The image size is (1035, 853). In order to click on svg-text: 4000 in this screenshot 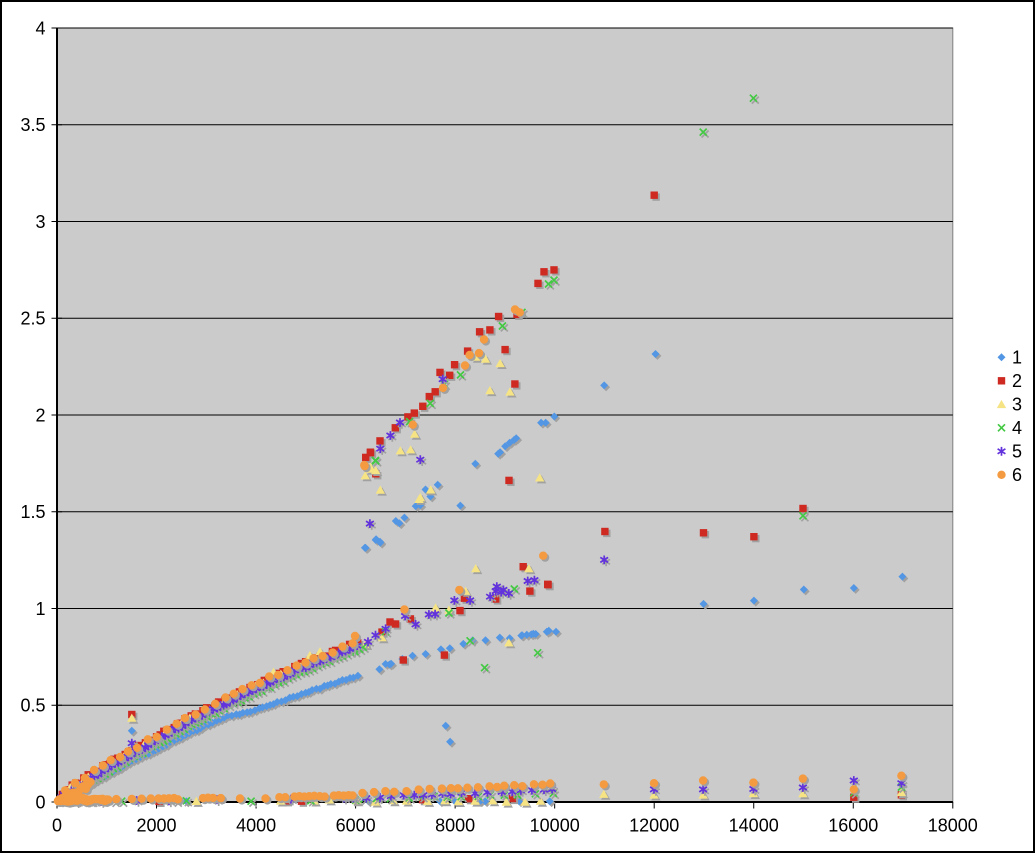, I will do `click(256, 826)`.